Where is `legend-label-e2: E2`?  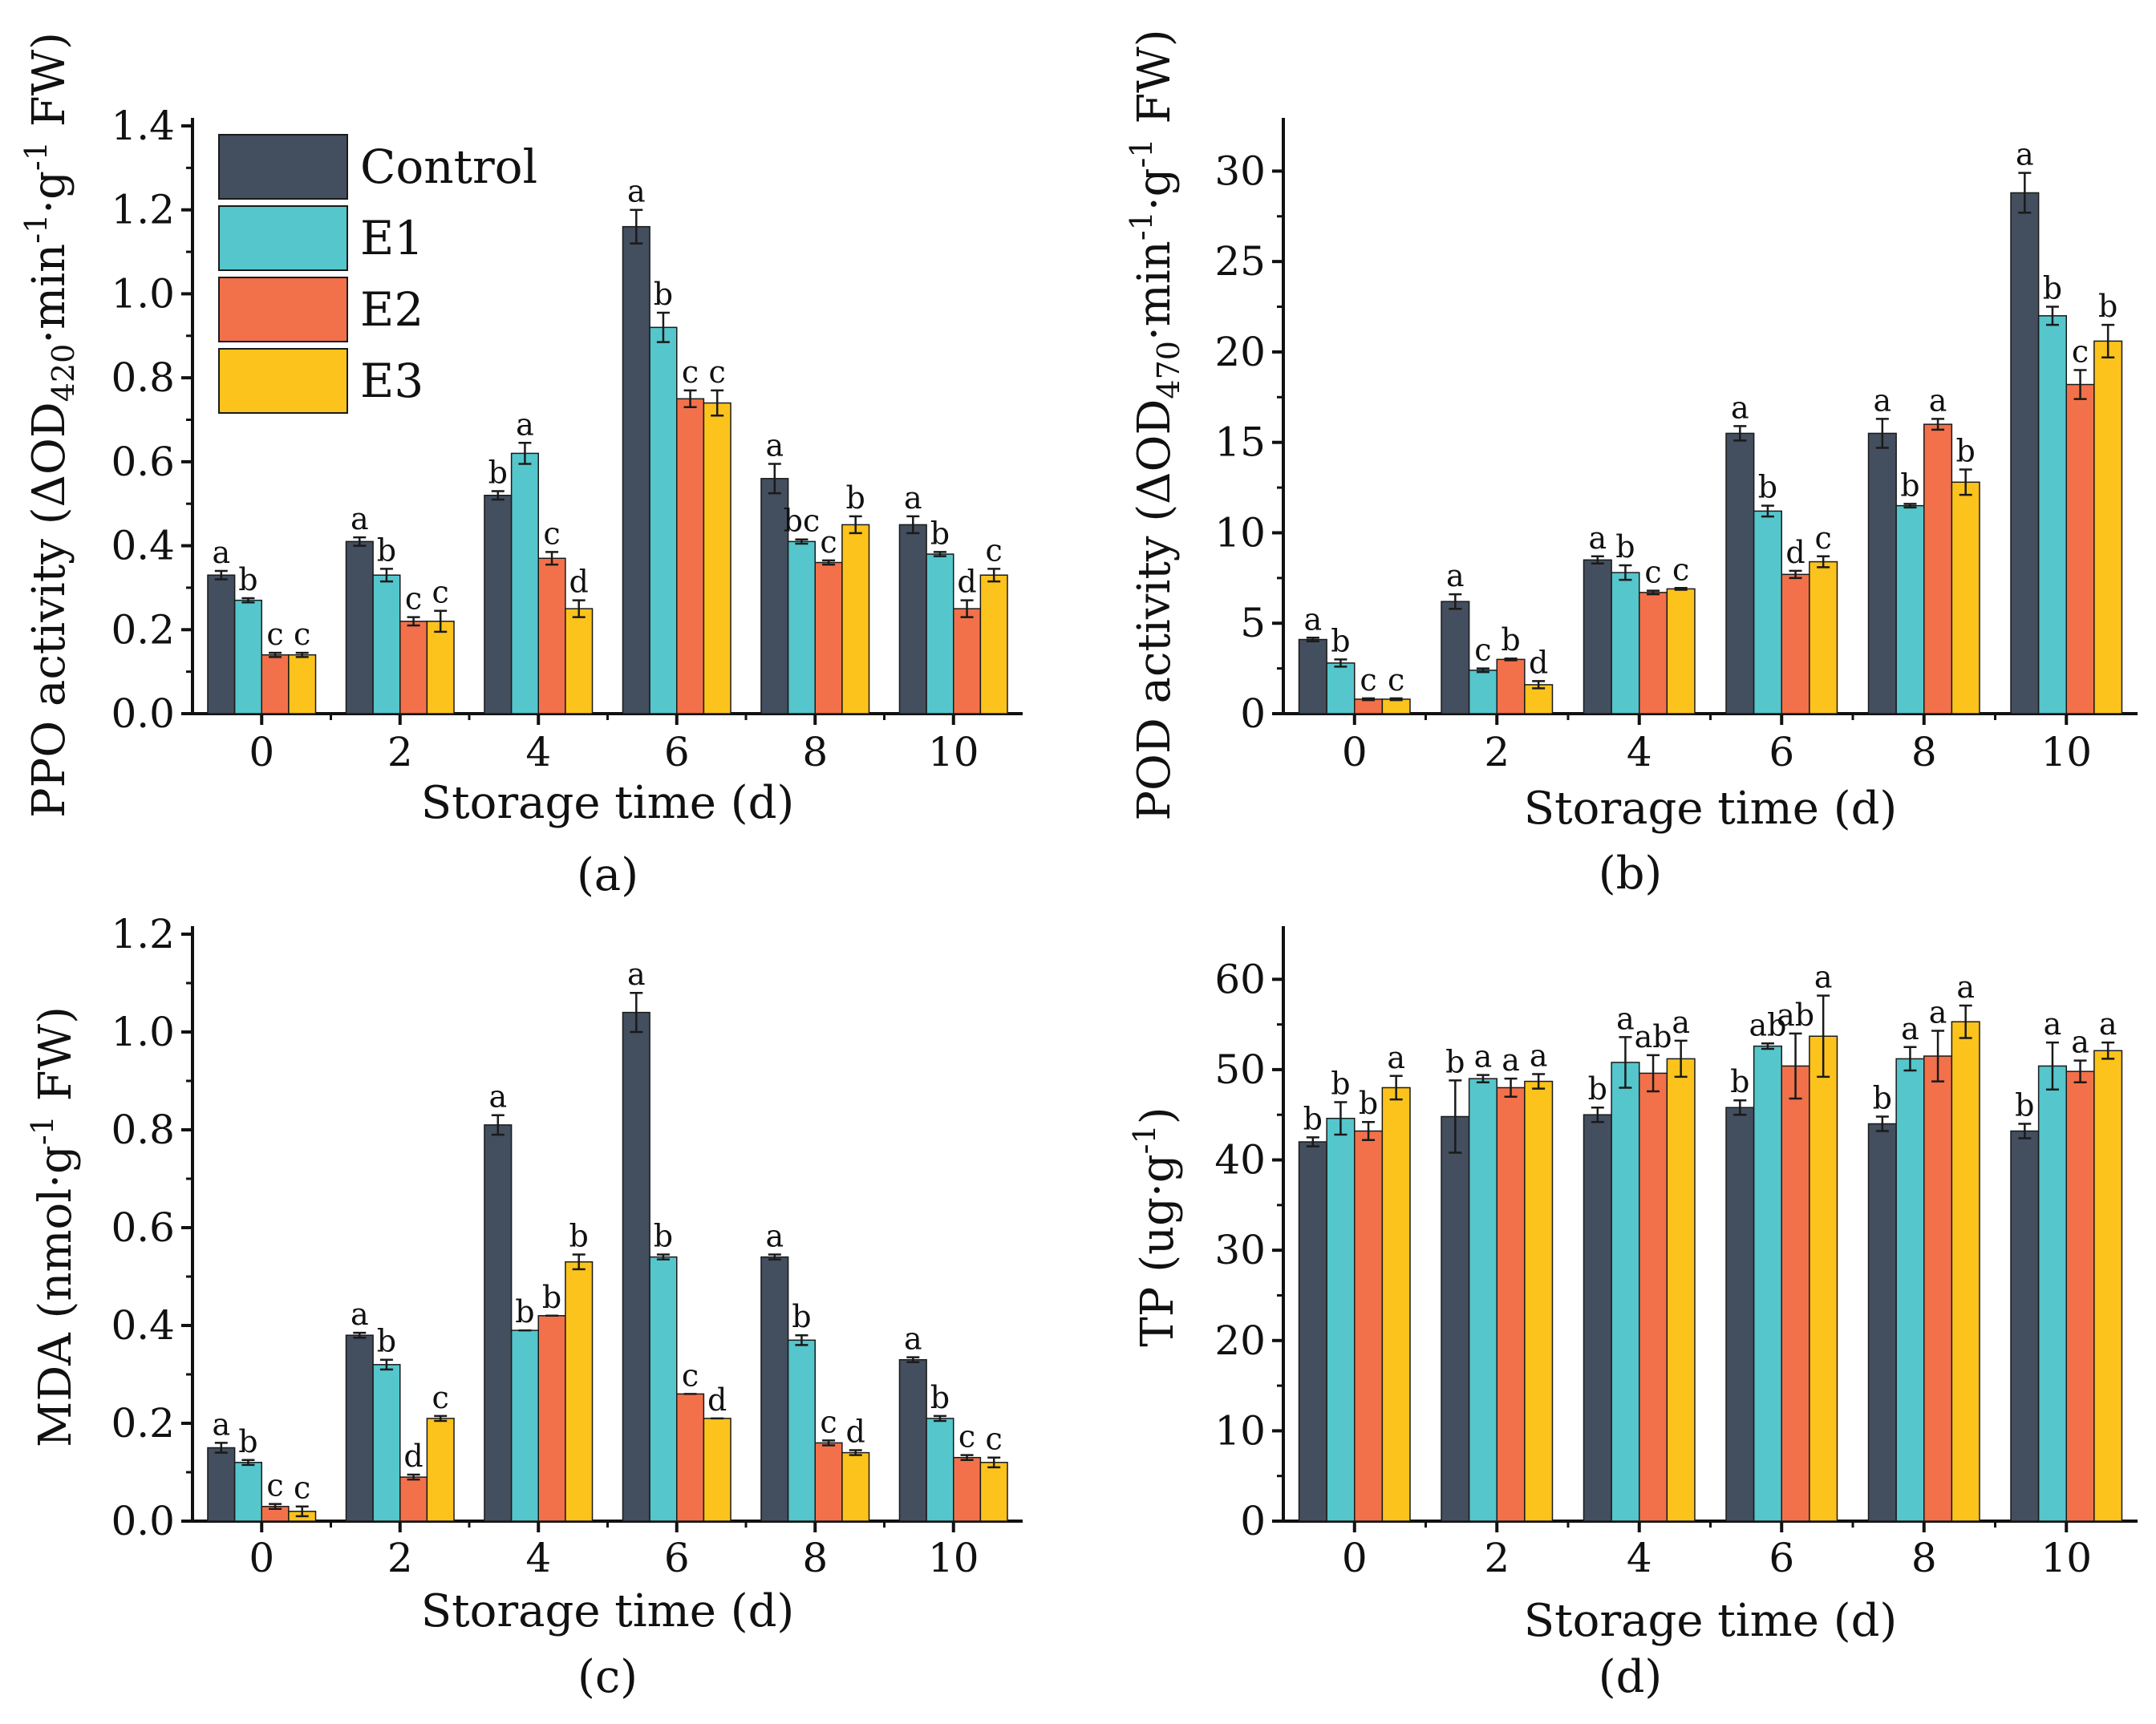
legend-label-e2: E2 is located at coordinates (392, 309).